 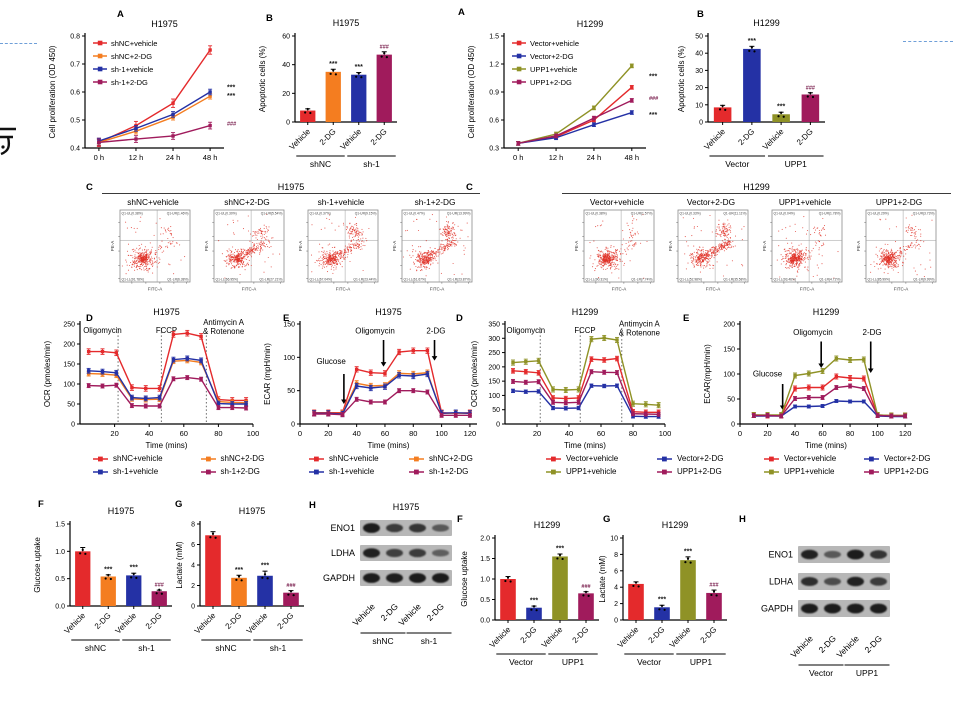 I want to click on legend-label: Vector+vehicle, so click(x=592, y=458).